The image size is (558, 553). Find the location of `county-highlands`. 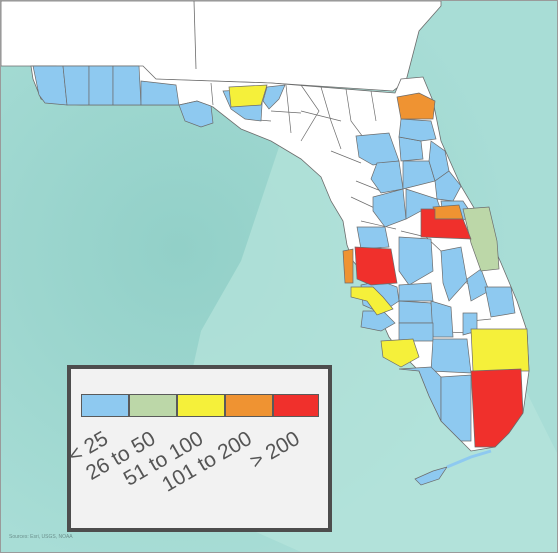

county-highlands is located at coordinates (442, 319).